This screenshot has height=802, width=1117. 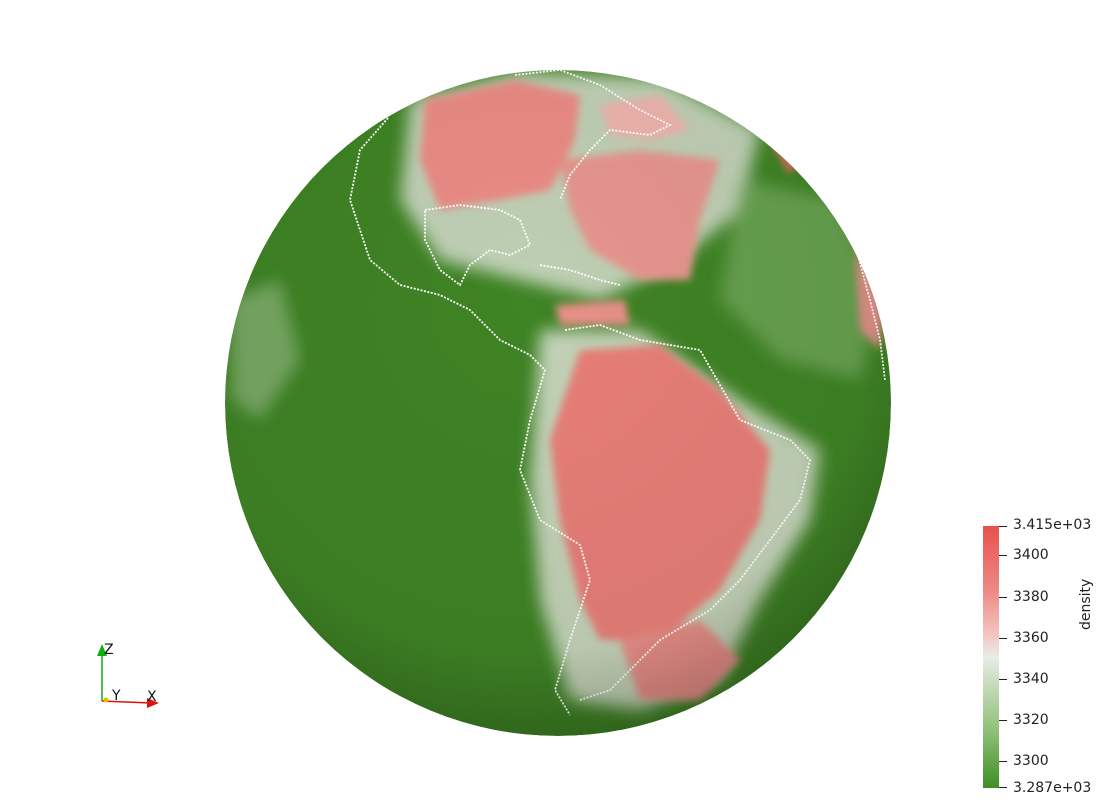 What do you see at coordinates (1031, 679) in the screenshot?
I see `colorbar-tick-label: 3340` at bounding box center [1031, 679].